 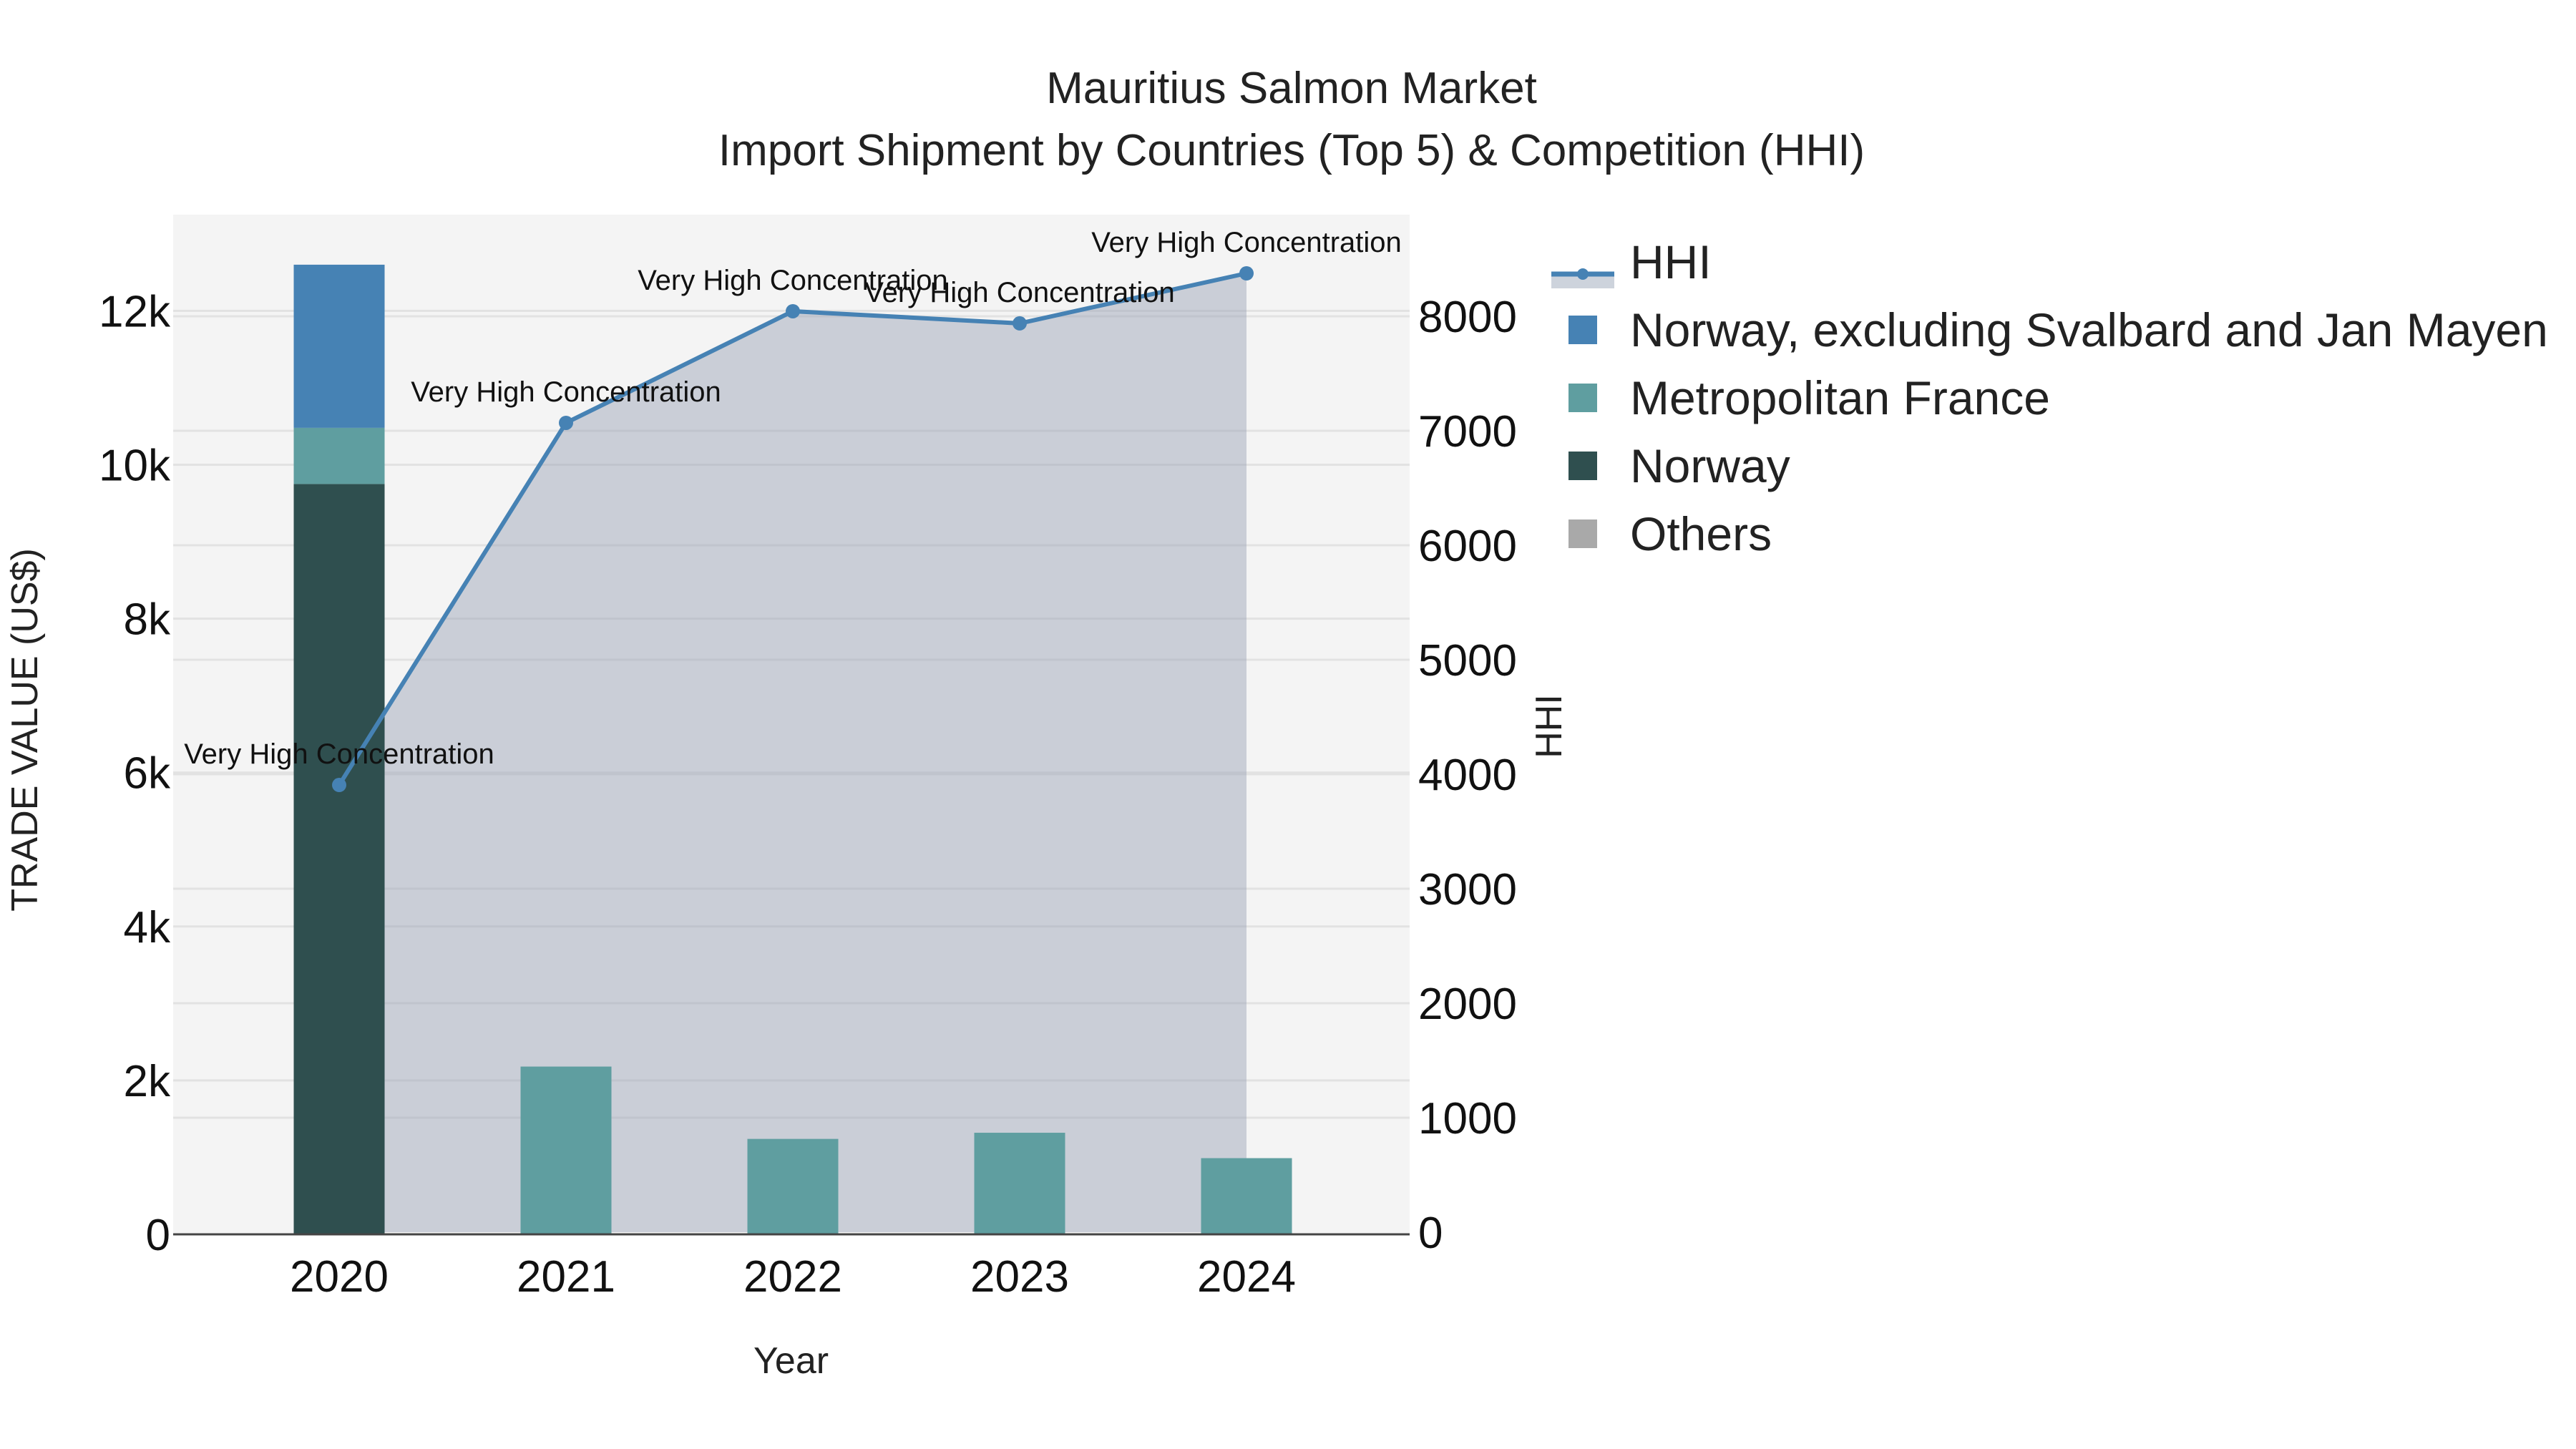 I want to click on chart-title-line1: Mauritius Salmon Market, so click(x=1291, y=88).